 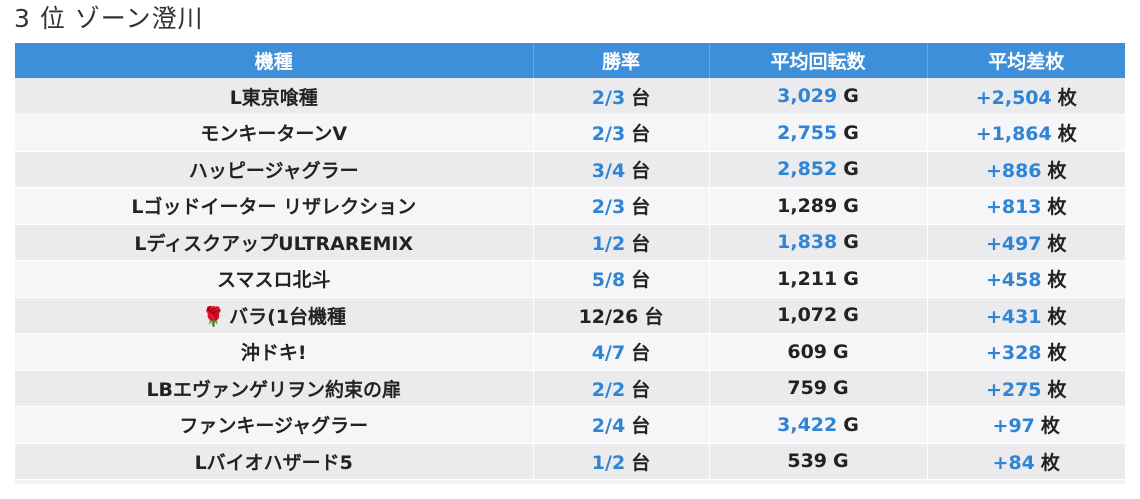 What do you see at coordinates (807, 169) in the screenshot?
I see `avg-spins-value: 2,852` at bounding box center [807, 169].